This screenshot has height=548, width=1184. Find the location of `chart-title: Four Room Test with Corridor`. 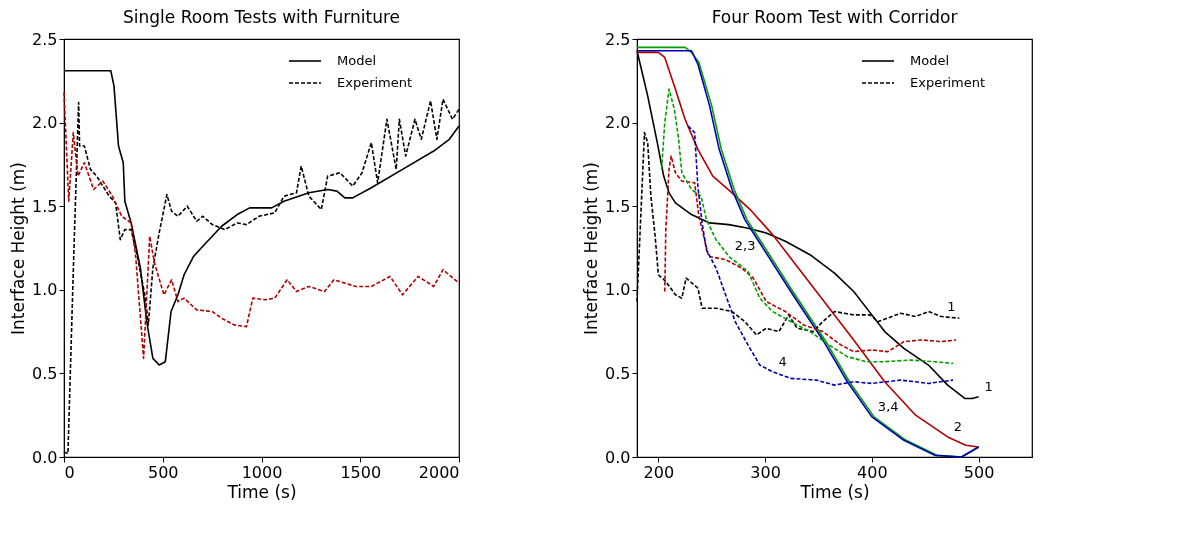

chart-title: Four Room Test with Corridor is located at coordinates (834, 17).